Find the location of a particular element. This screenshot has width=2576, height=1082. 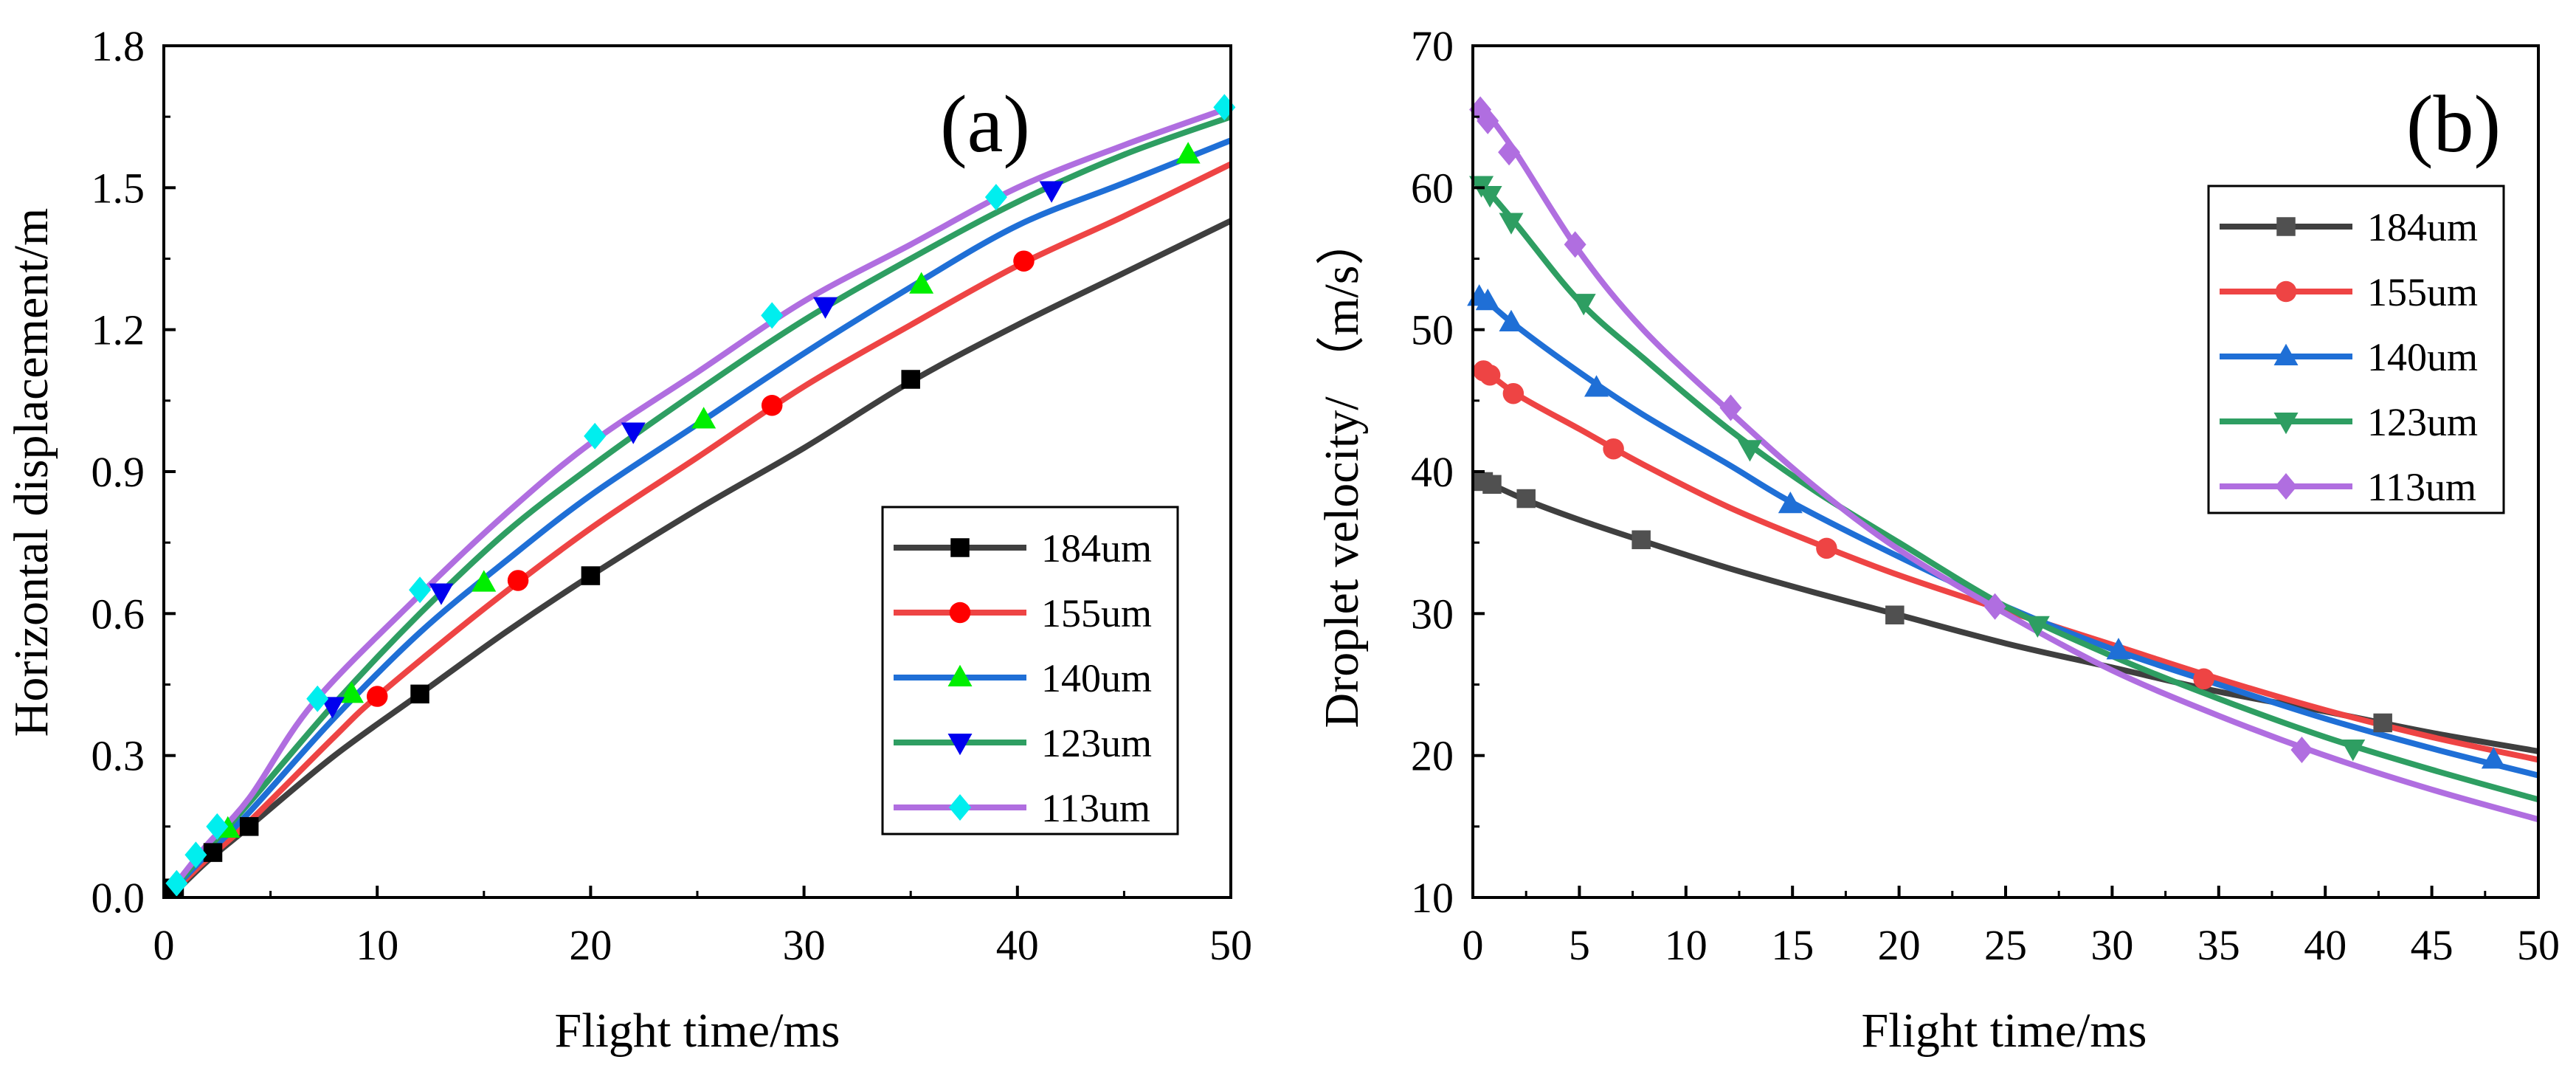

panel-b-xtick-label: 30 is located at coordinates (2111, 945).